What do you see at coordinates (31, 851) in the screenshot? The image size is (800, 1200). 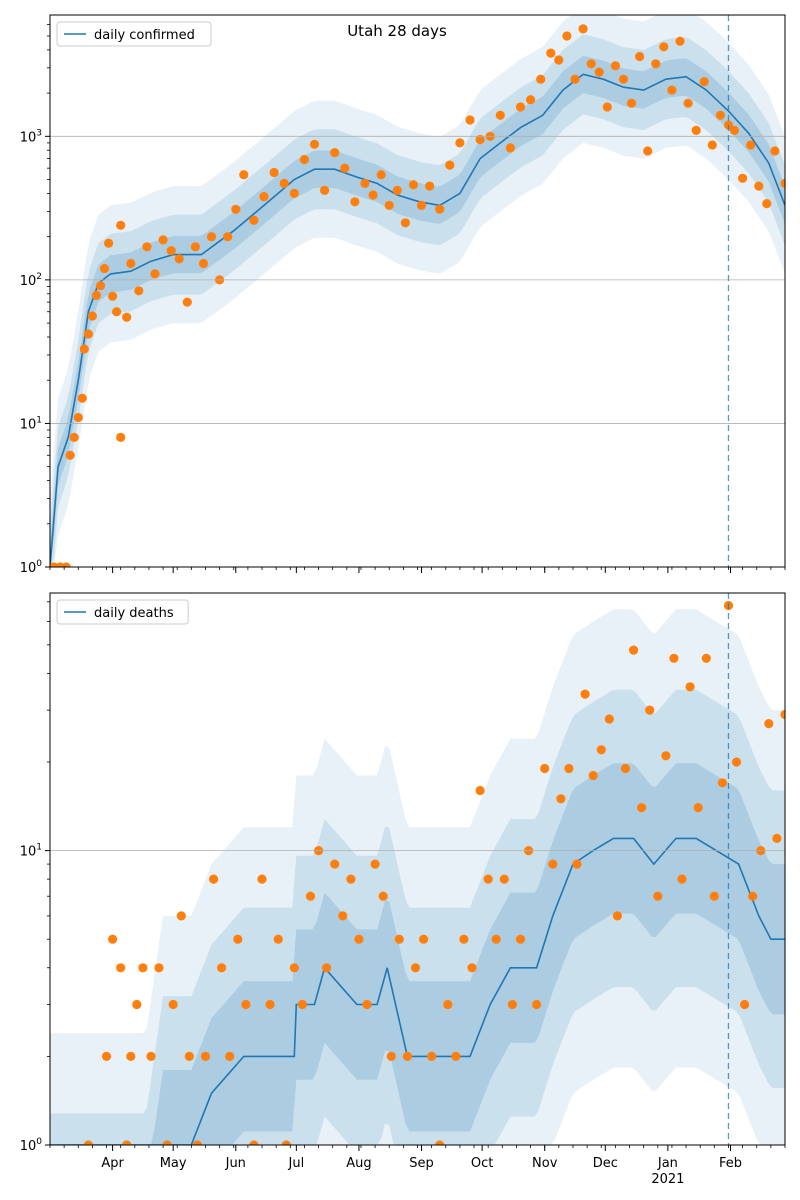 I see `y-tick-label: 10¹` at bounding box center [31, 851].